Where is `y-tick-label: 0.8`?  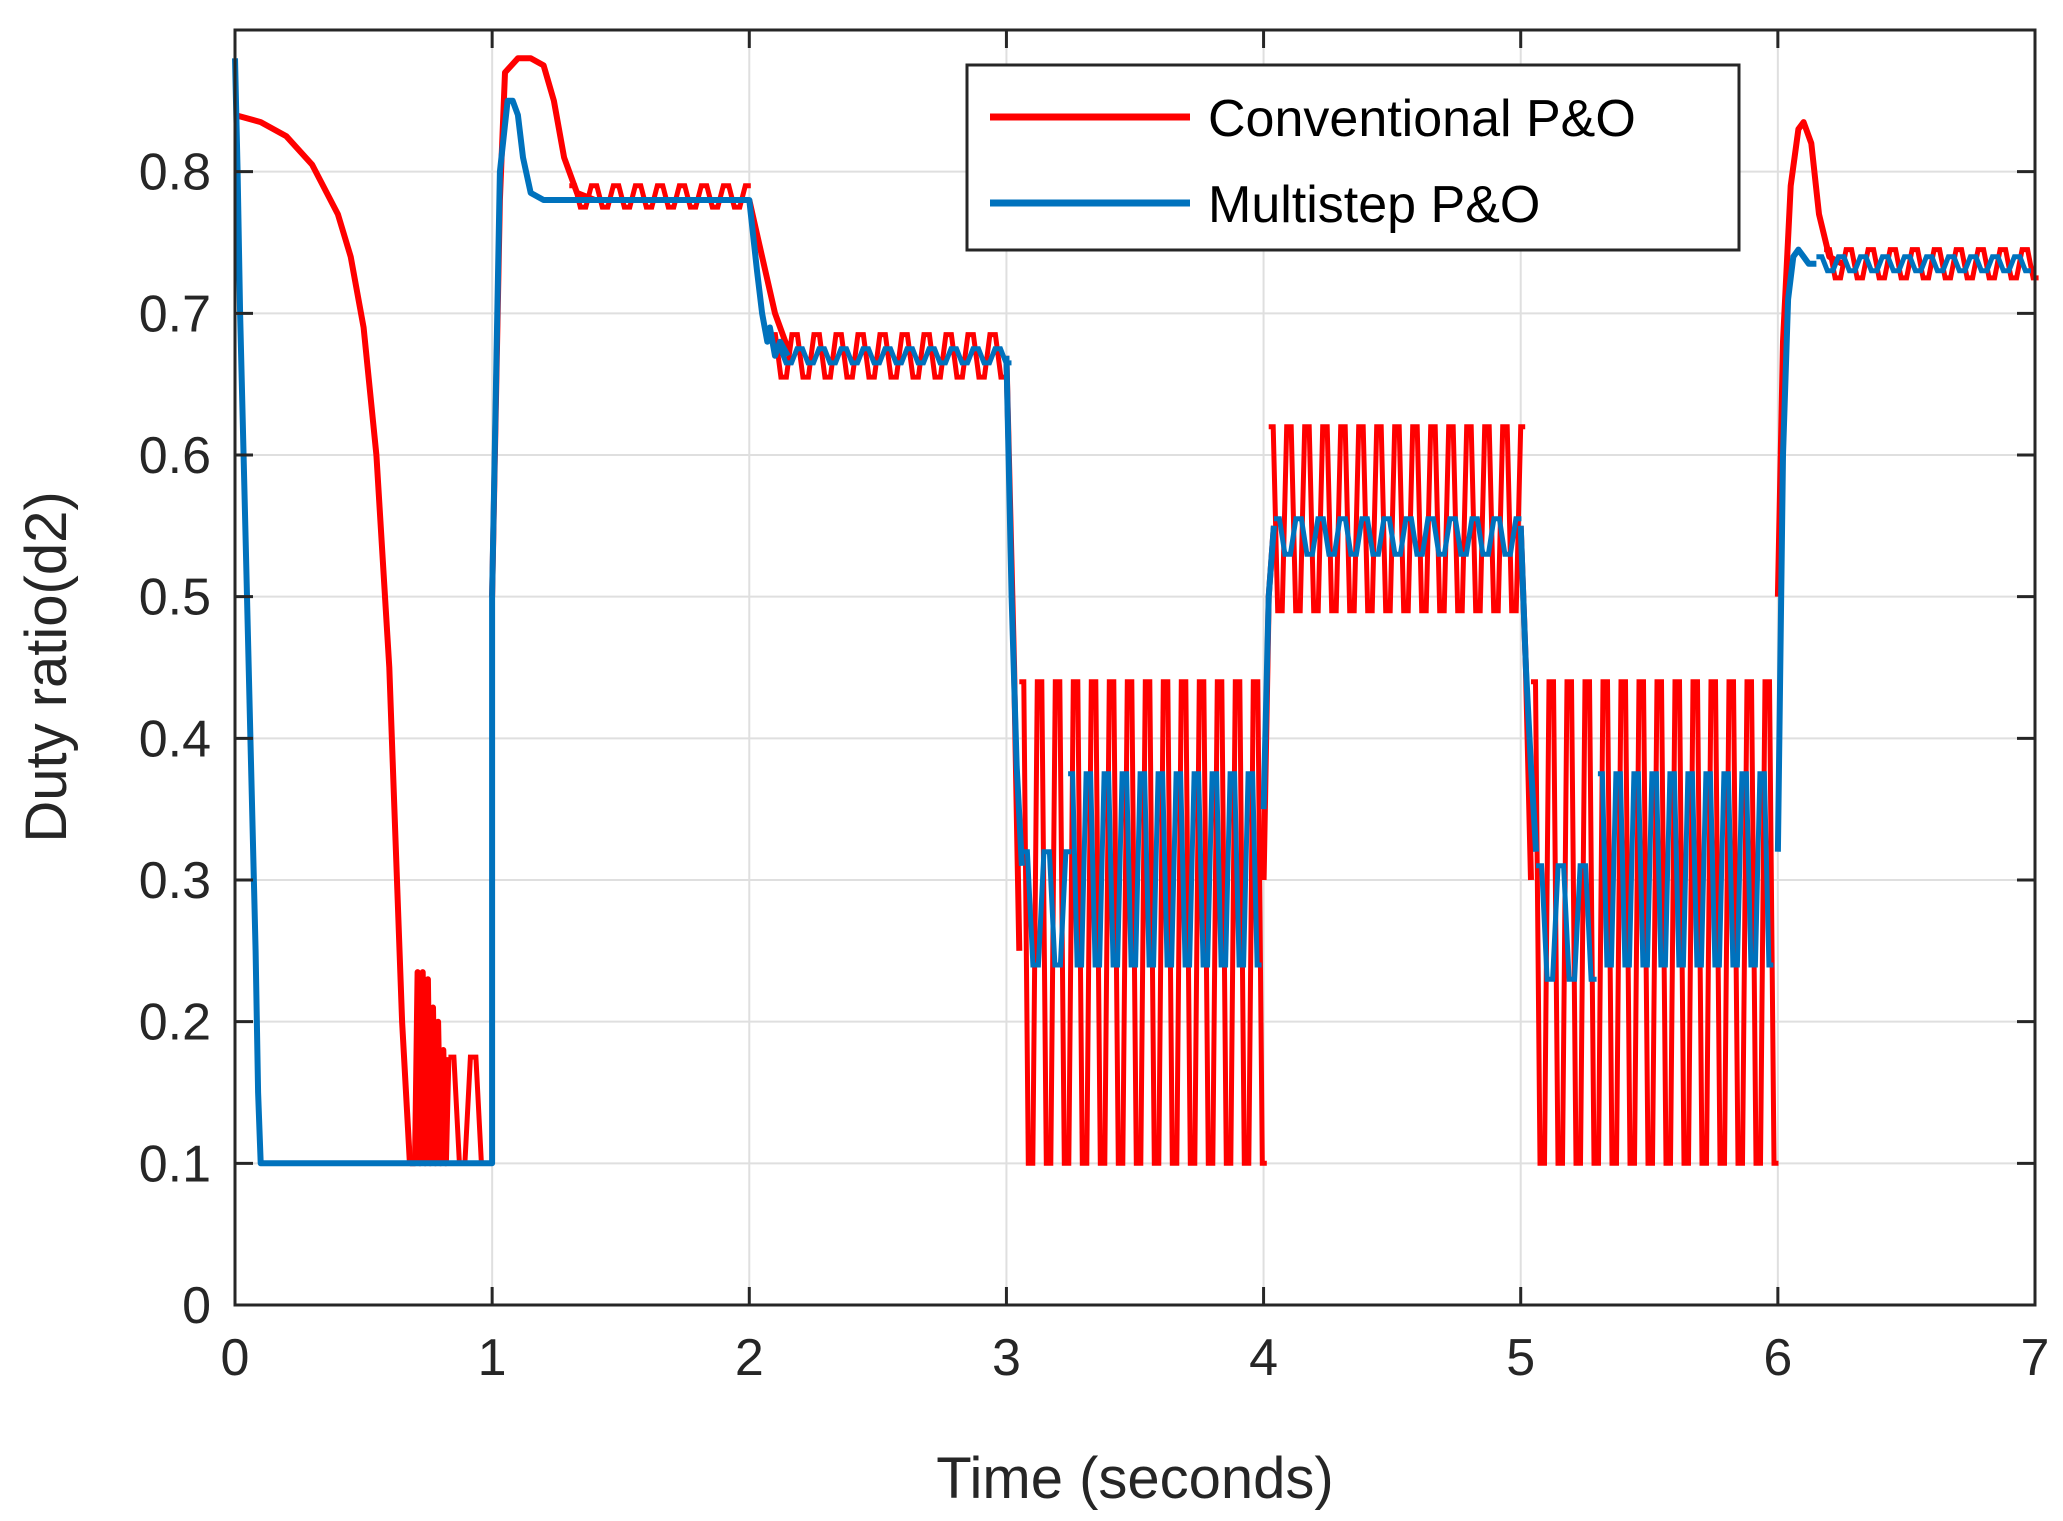
y-tick-label: 0.8 is located at coordinates (175, 173).